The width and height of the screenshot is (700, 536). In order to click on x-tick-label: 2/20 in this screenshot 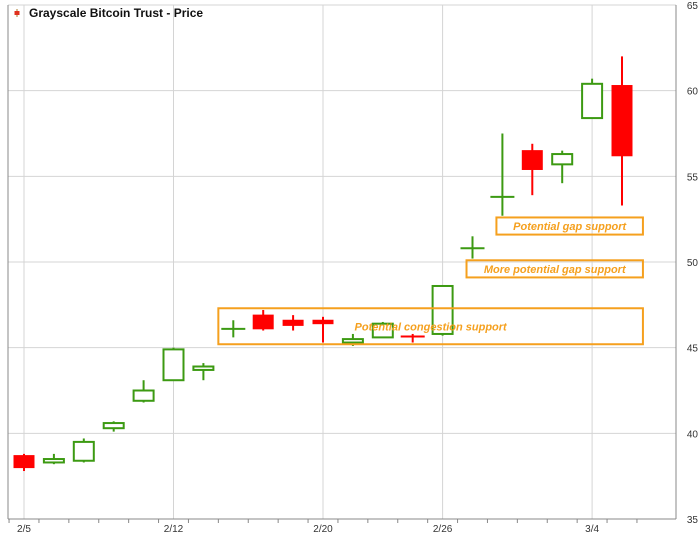, I will do `click(323, 529)`.